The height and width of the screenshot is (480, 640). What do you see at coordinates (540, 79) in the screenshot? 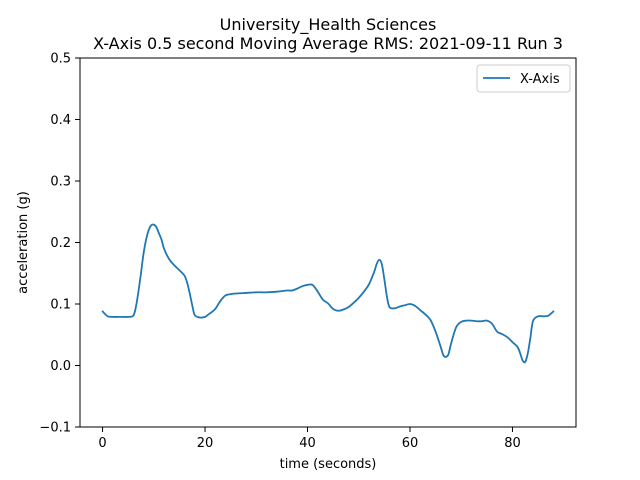
I see `legend-label: X-Axis` at bounding box center [540, 79].